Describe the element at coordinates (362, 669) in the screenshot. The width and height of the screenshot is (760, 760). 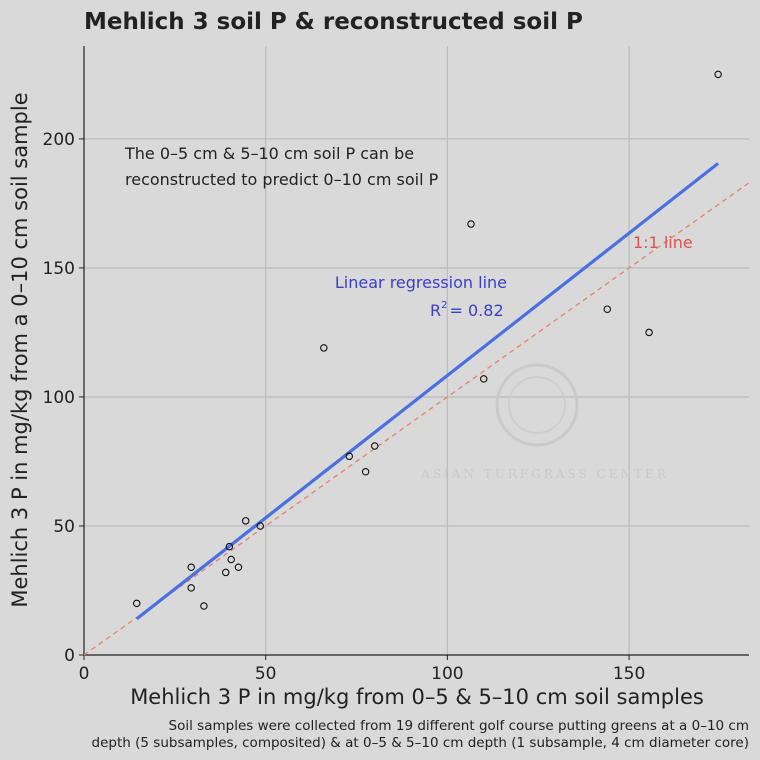
I see `x-axis-ticks: 0 50 100 150` at that location.